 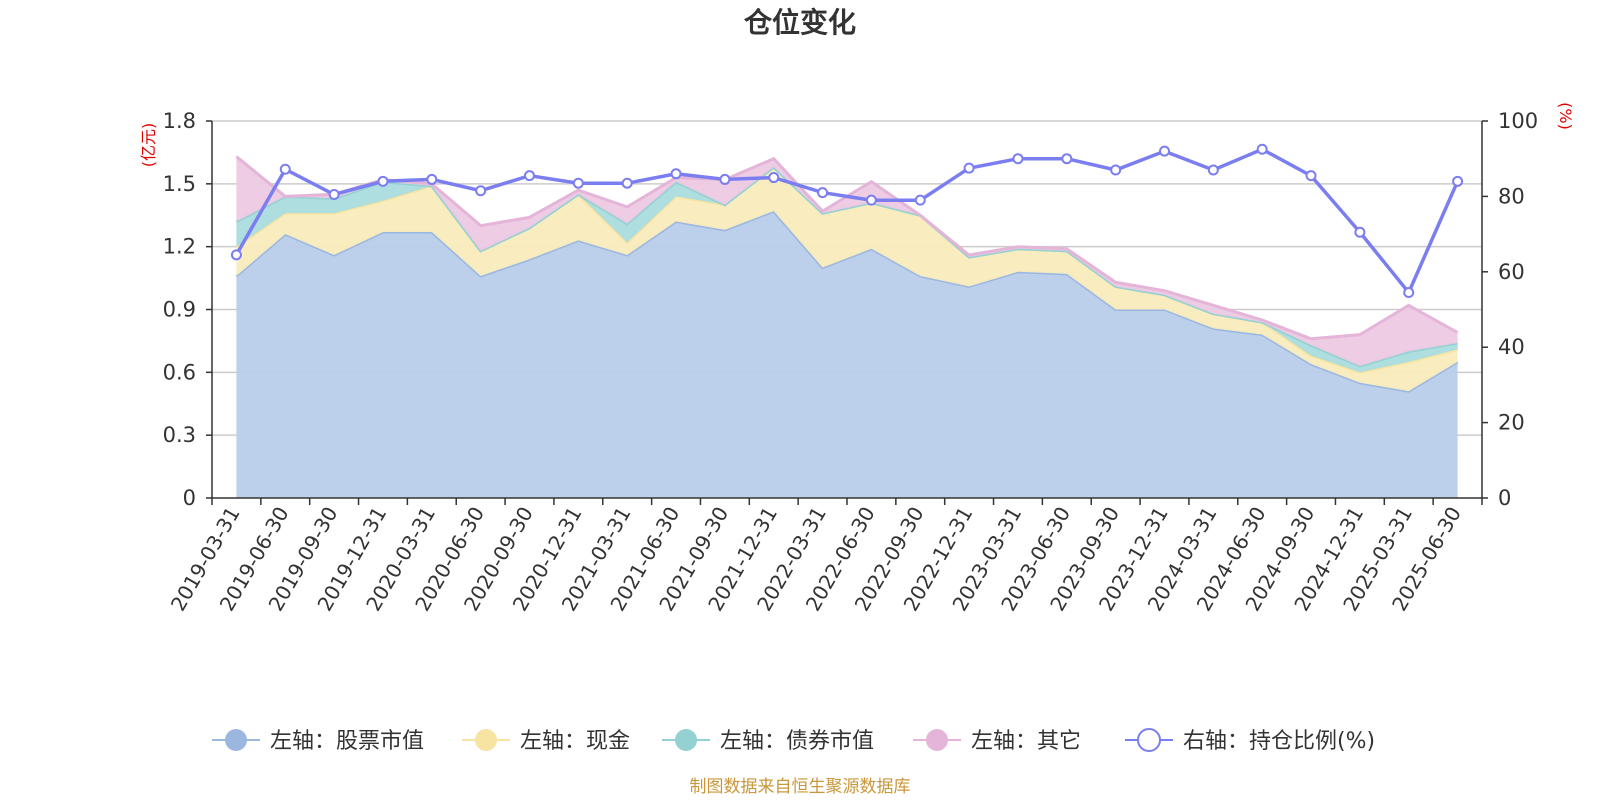 I want to click on left-axis-tick-label: 1.8, so click(x=179, y=121).